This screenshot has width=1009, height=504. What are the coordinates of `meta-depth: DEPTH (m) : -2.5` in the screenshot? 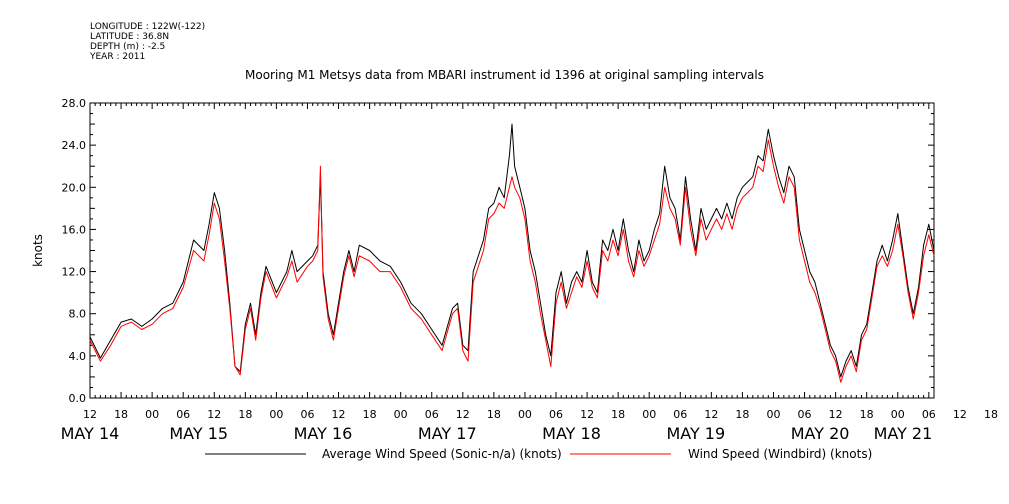 It's located at (128, 47).